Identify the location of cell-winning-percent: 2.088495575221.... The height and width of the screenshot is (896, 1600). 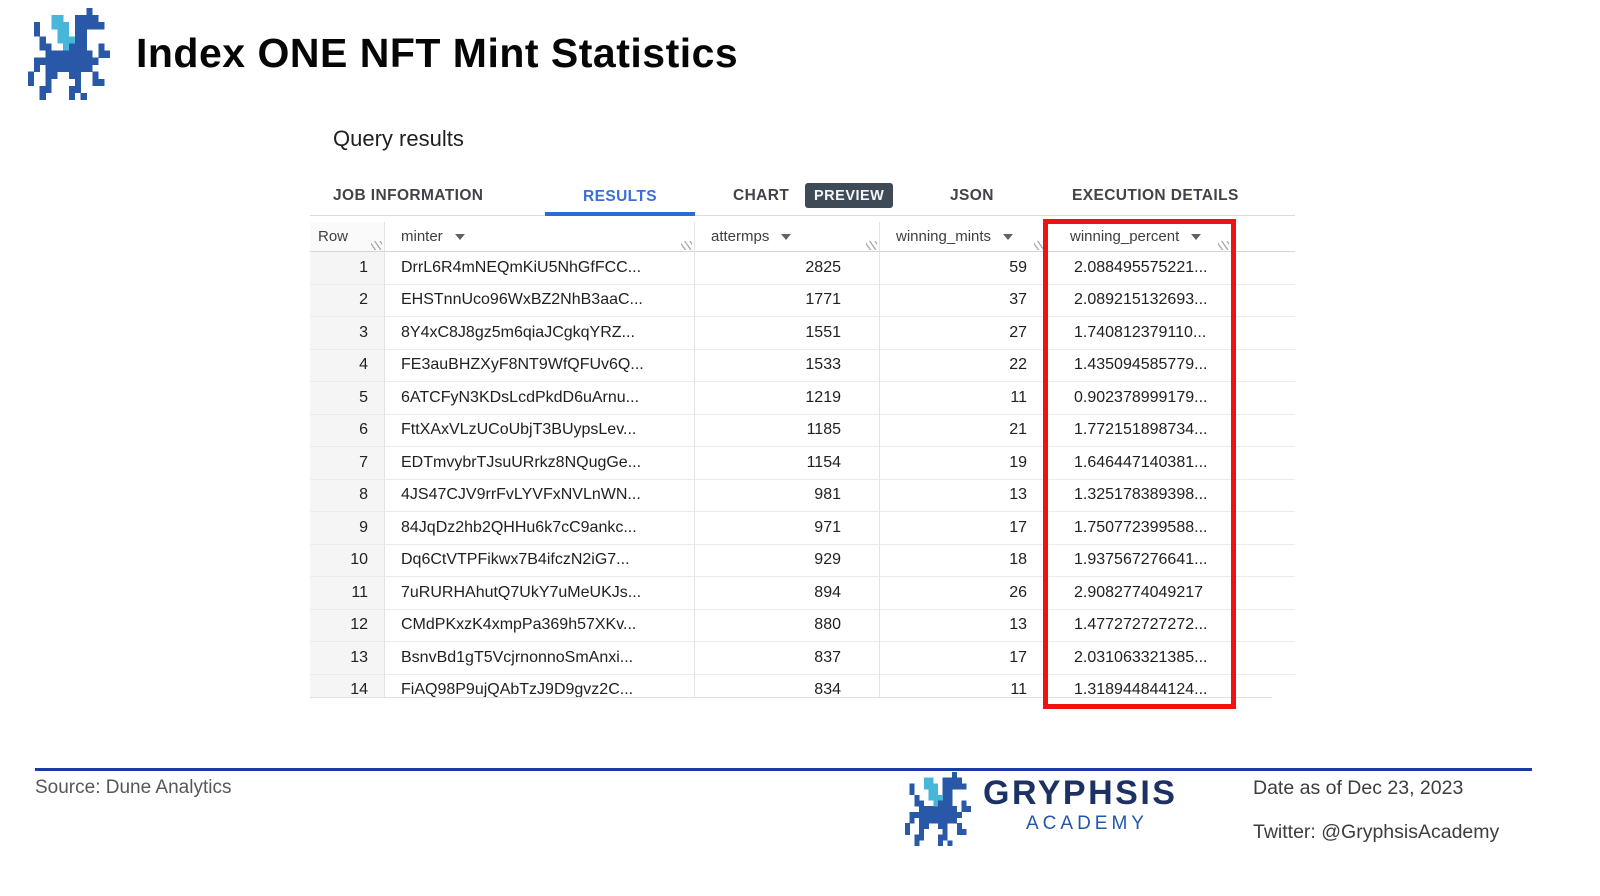
(1140, 268).